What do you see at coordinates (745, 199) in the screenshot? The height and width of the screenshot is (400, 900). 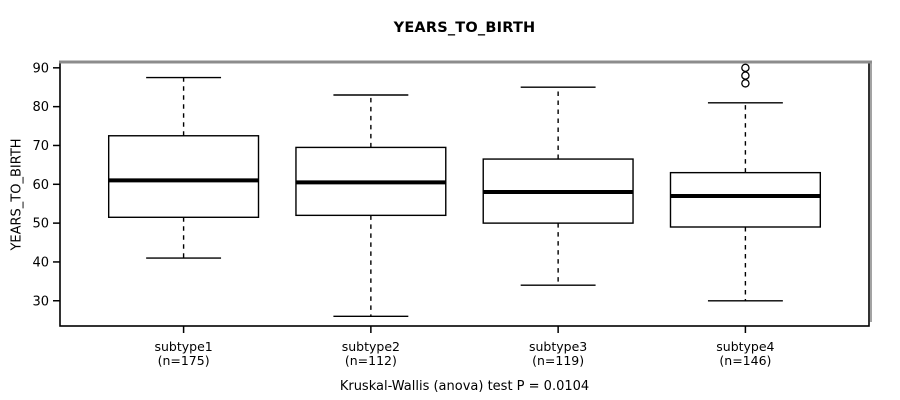 I see `box-subtype4` at bounding box center [745, 199].